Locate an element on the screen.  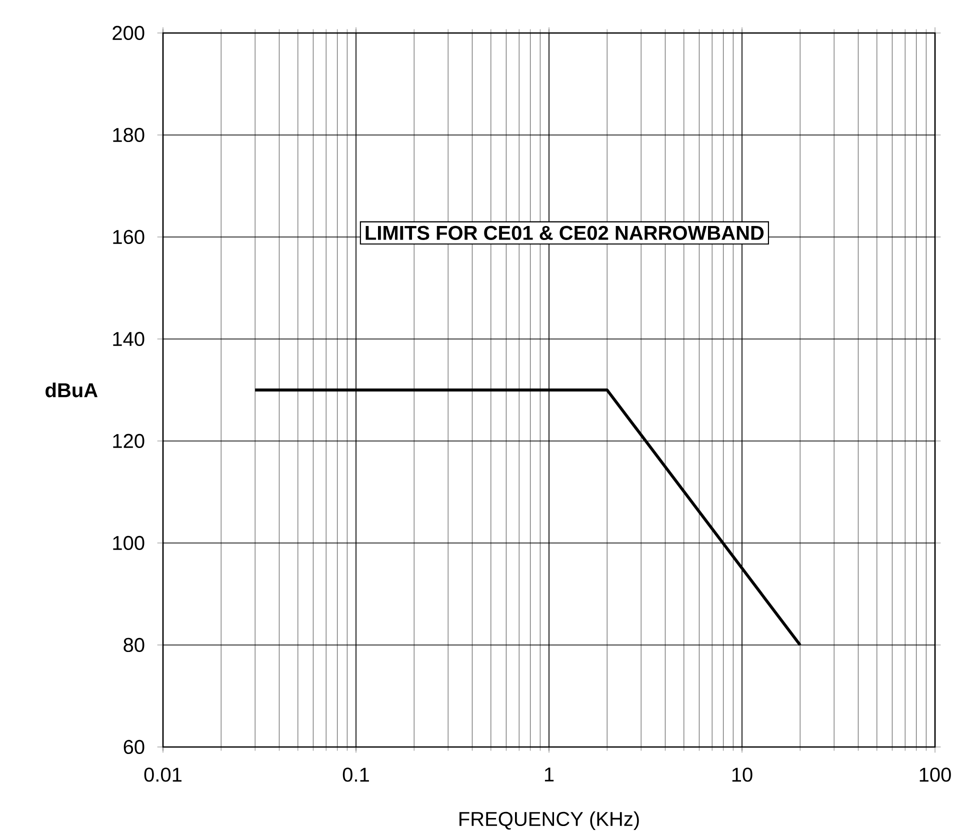
x-tick-label: 0.1 is located at coordinates (355, 775).